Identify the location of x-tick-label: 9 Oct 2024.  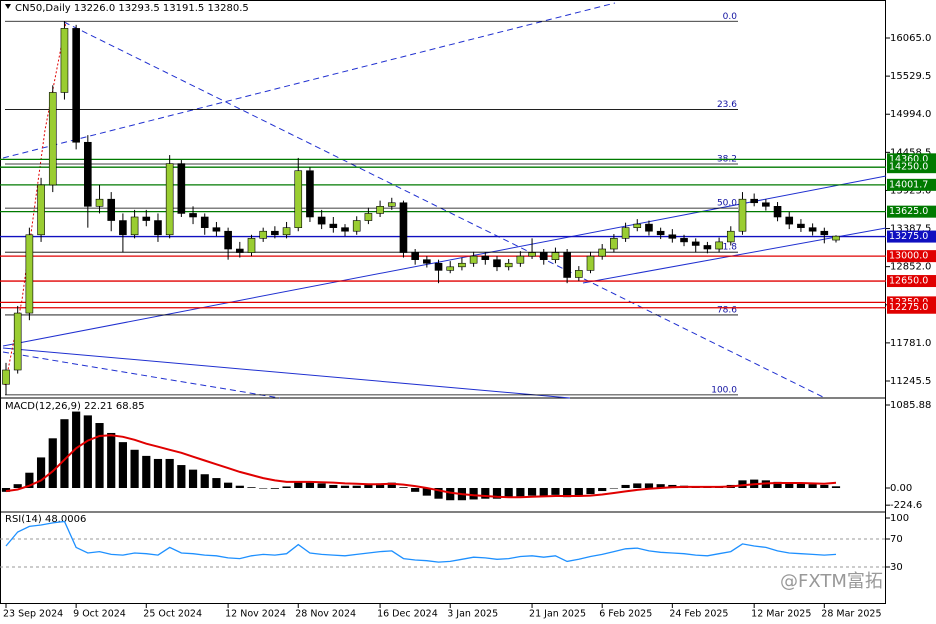
(99, 614).